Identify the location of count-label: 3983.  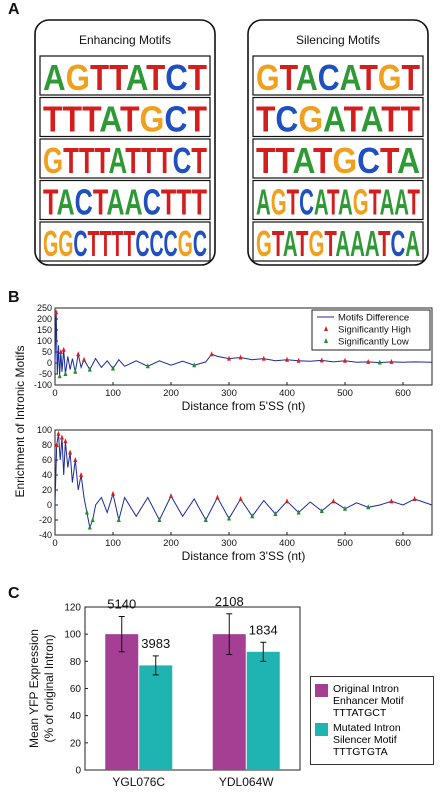
(155, 643).